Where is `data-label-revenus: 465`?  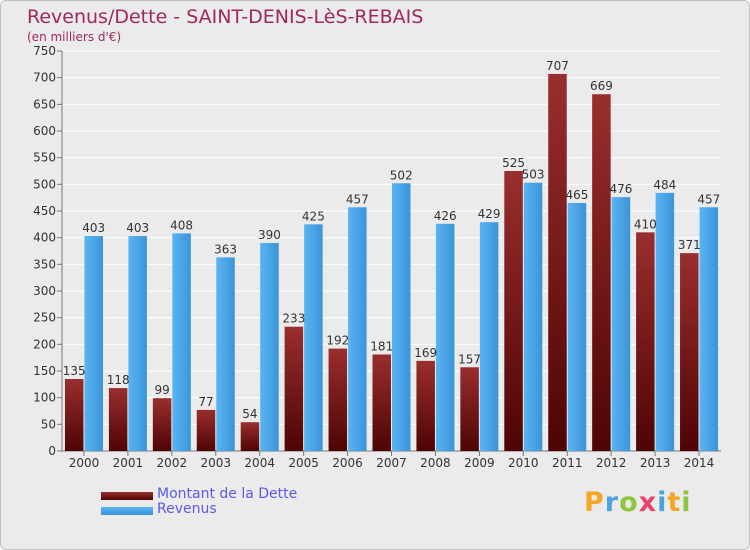
data-label-revenus: 465 is located at coordinates (577, 195).